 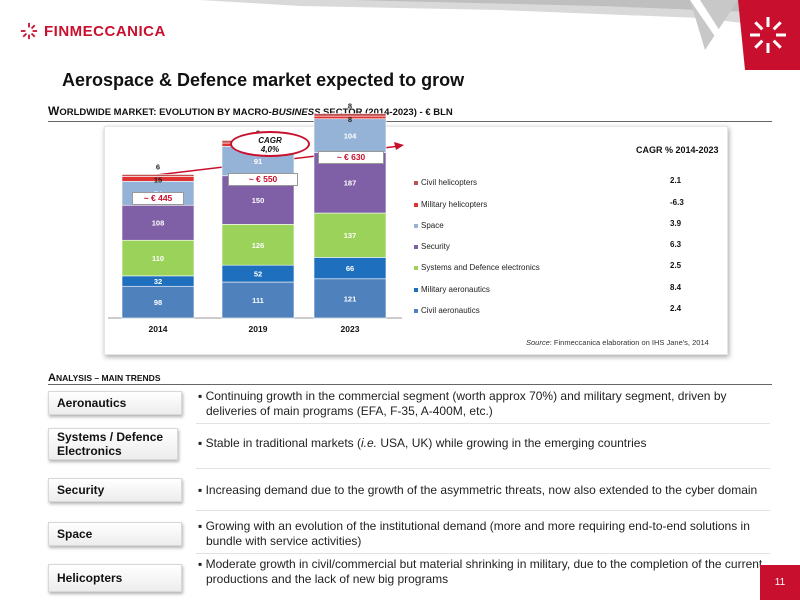 I want to click on section-rule, so click(x=410, y=121).